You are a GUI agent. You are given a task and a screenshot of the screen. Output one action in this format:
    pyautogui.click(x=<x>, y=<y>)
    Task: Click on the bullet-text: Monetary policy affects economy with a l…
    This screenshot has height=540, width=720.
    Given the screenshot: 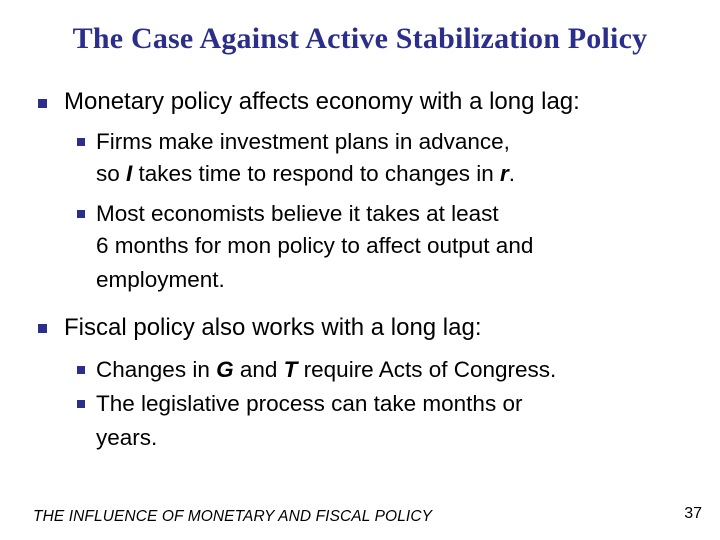 What is the action you would take?
    pyautogui.click(x=322, y=101)
    